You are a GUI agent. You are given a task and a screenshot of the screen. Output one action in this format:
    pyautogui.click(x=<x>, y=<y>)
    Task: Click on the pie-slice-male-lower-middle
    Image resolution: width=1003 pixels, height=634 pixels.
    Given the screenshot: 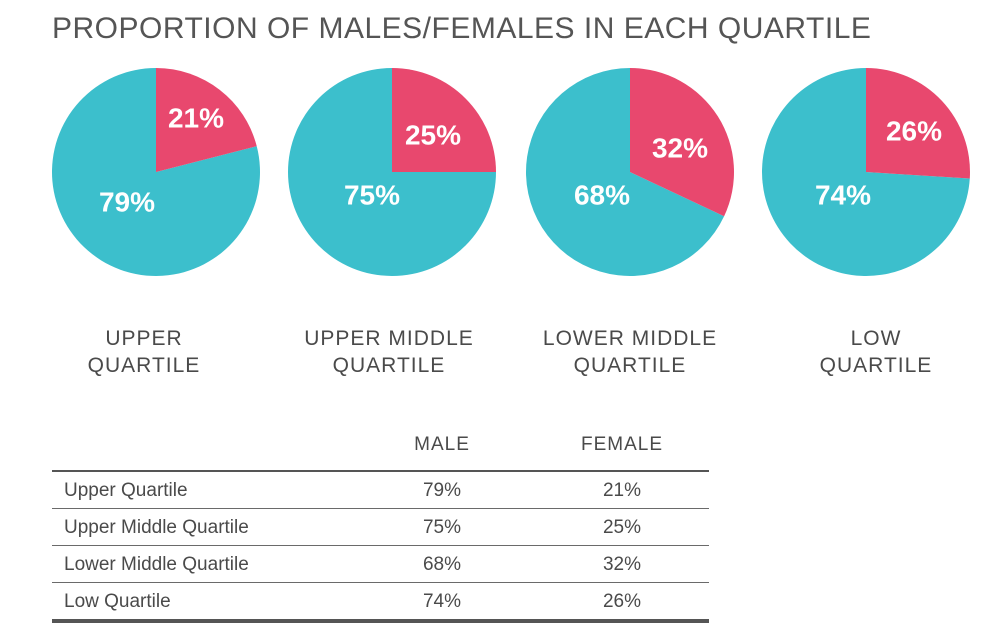 What is the action you would take?
    pyautogui.click(x=625, y=172)
    